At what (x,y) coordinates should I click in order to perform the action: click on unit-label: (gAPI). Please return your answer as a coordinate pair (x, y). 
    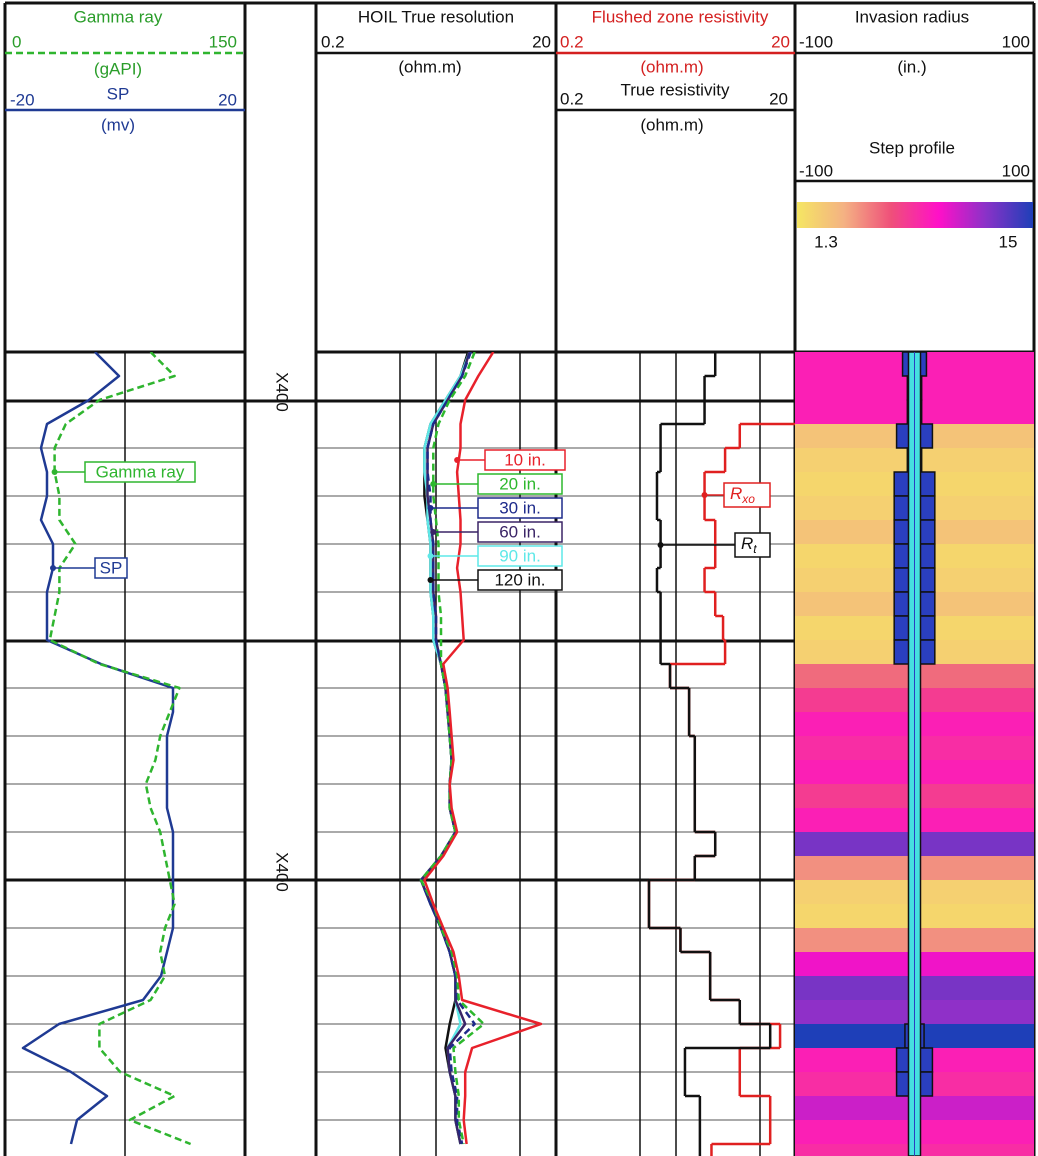
    Looking at the image, I should click on (118, 68).